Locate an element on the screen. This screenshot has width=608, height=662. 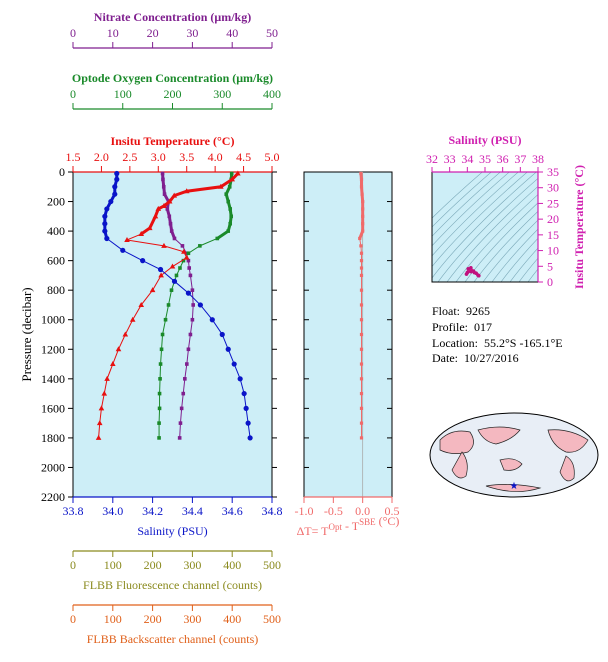
pressure-tick-label: 1600 is located at coordinates (53, 408).